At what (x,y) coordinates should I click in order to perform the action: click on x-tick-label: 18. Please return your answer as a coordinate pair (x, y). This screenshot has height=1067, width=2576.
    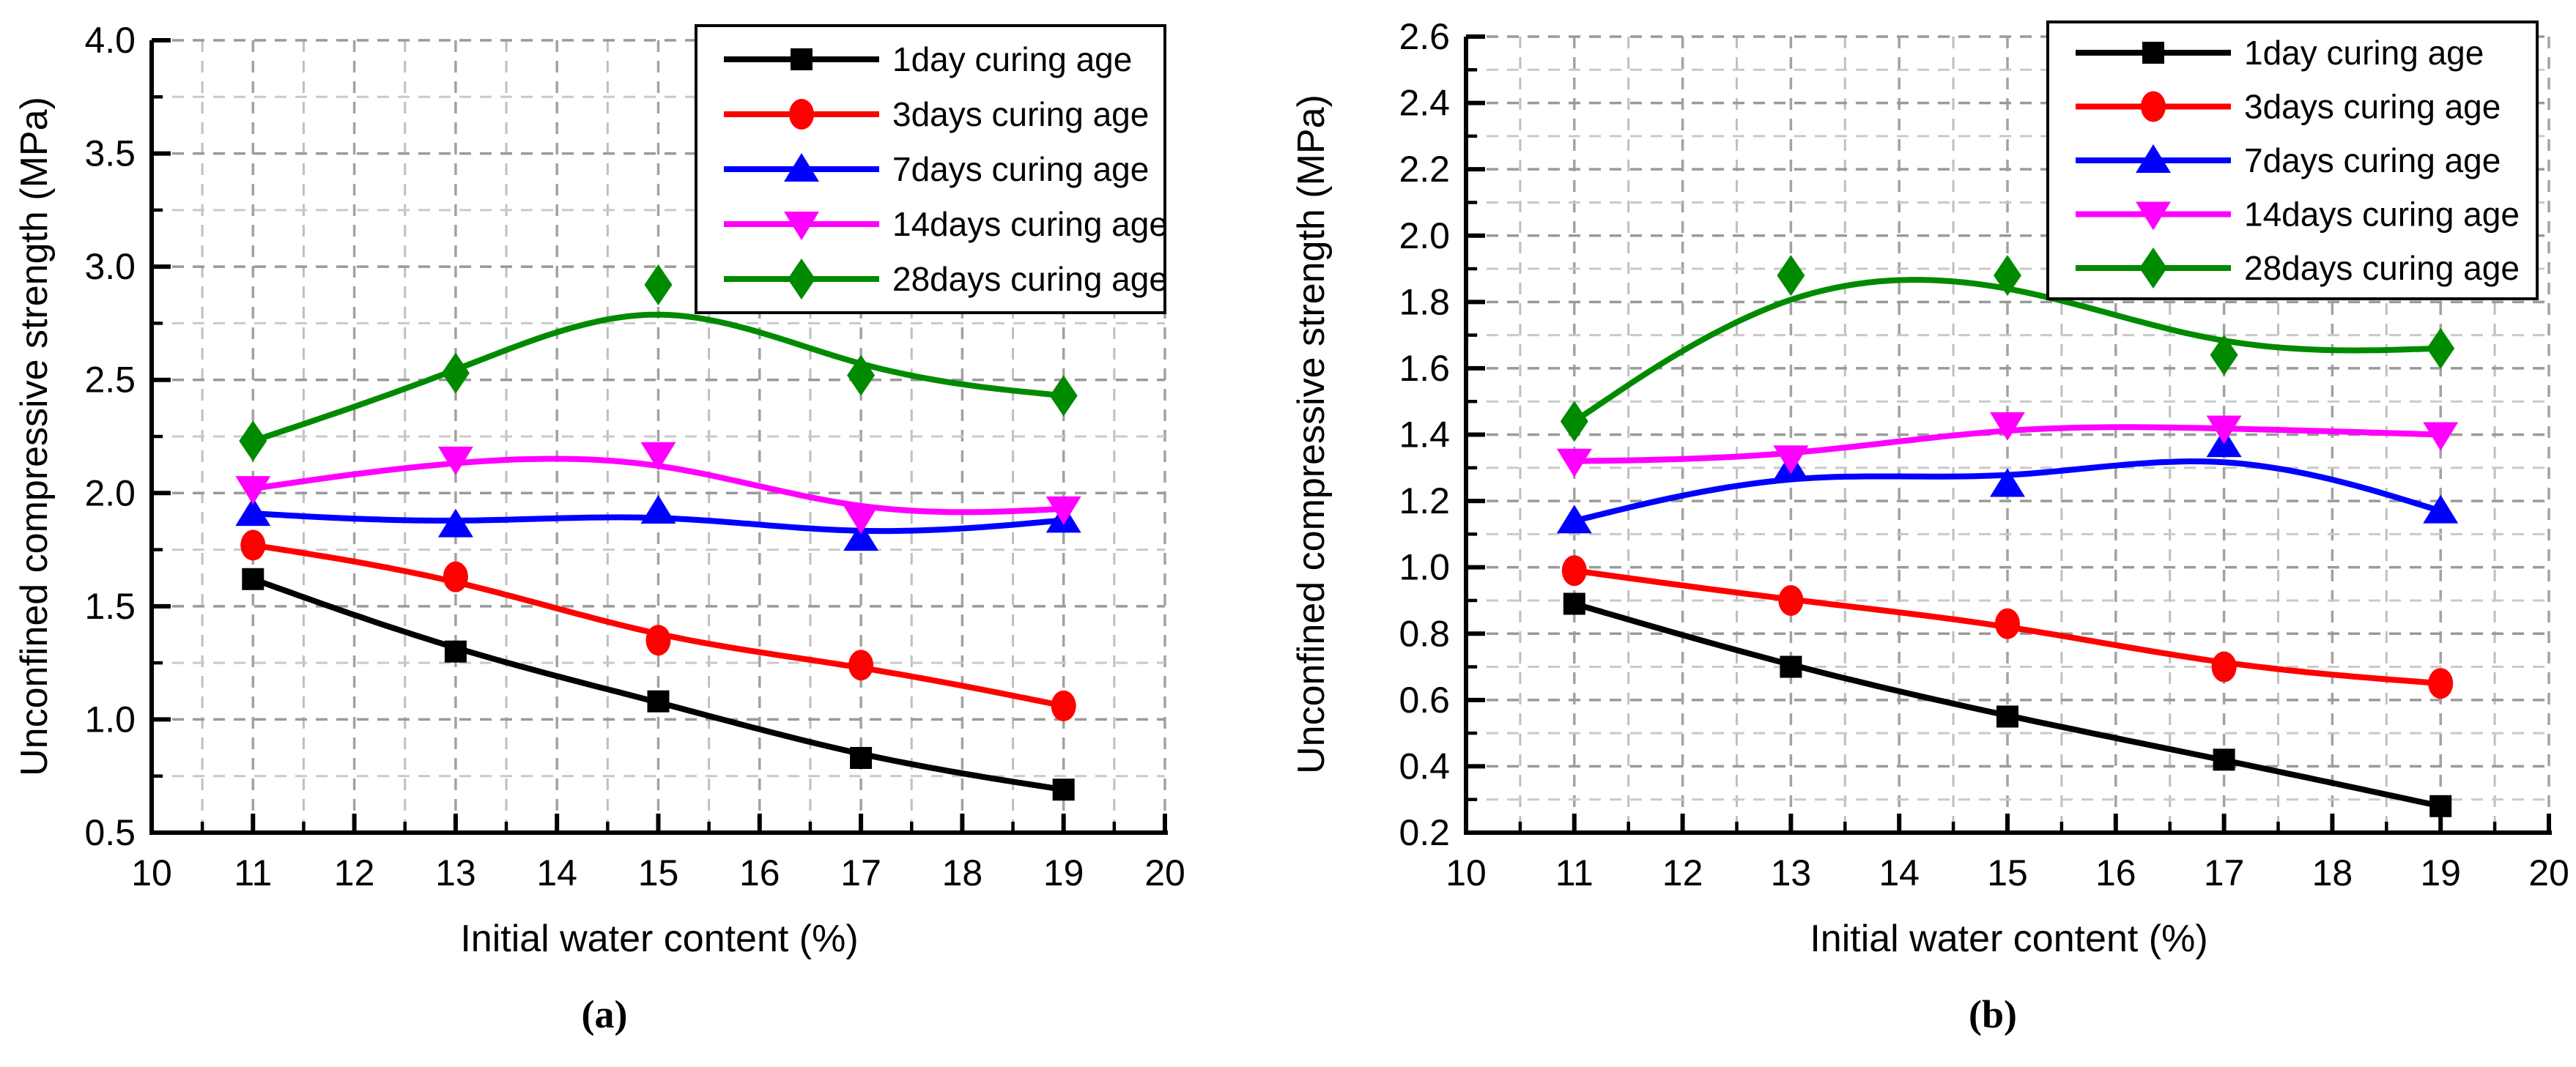
    Looking at the image, I should click on (962, 872).